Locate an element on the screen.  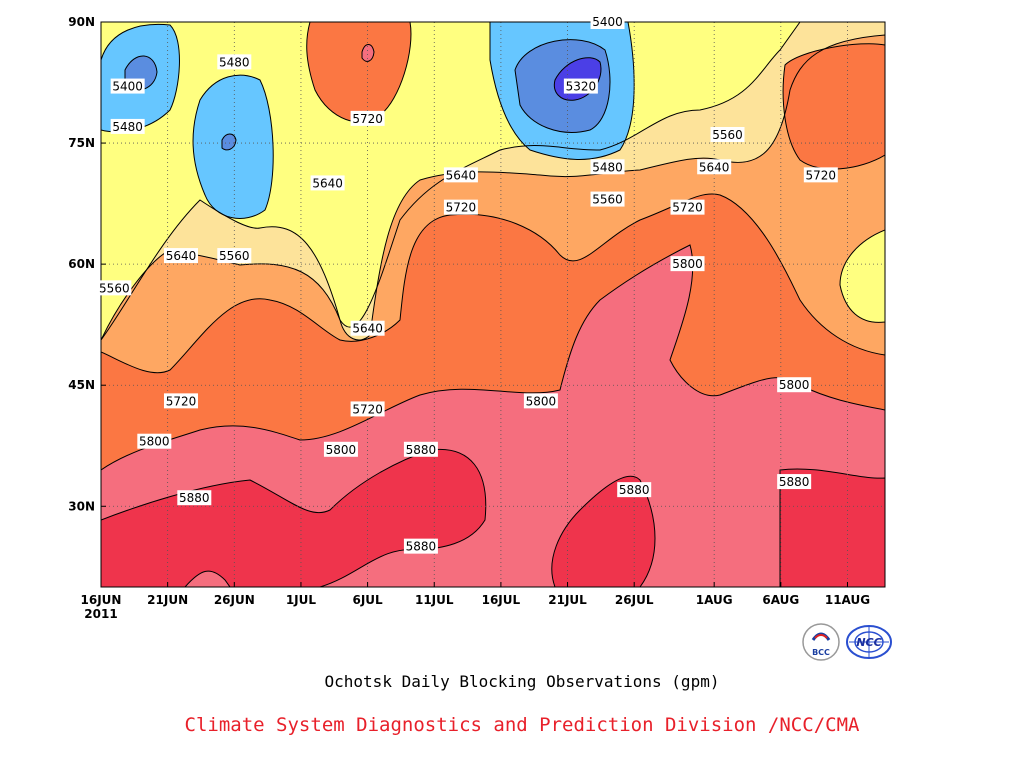
svg-text: BCC is located at coordinates (821, 652).